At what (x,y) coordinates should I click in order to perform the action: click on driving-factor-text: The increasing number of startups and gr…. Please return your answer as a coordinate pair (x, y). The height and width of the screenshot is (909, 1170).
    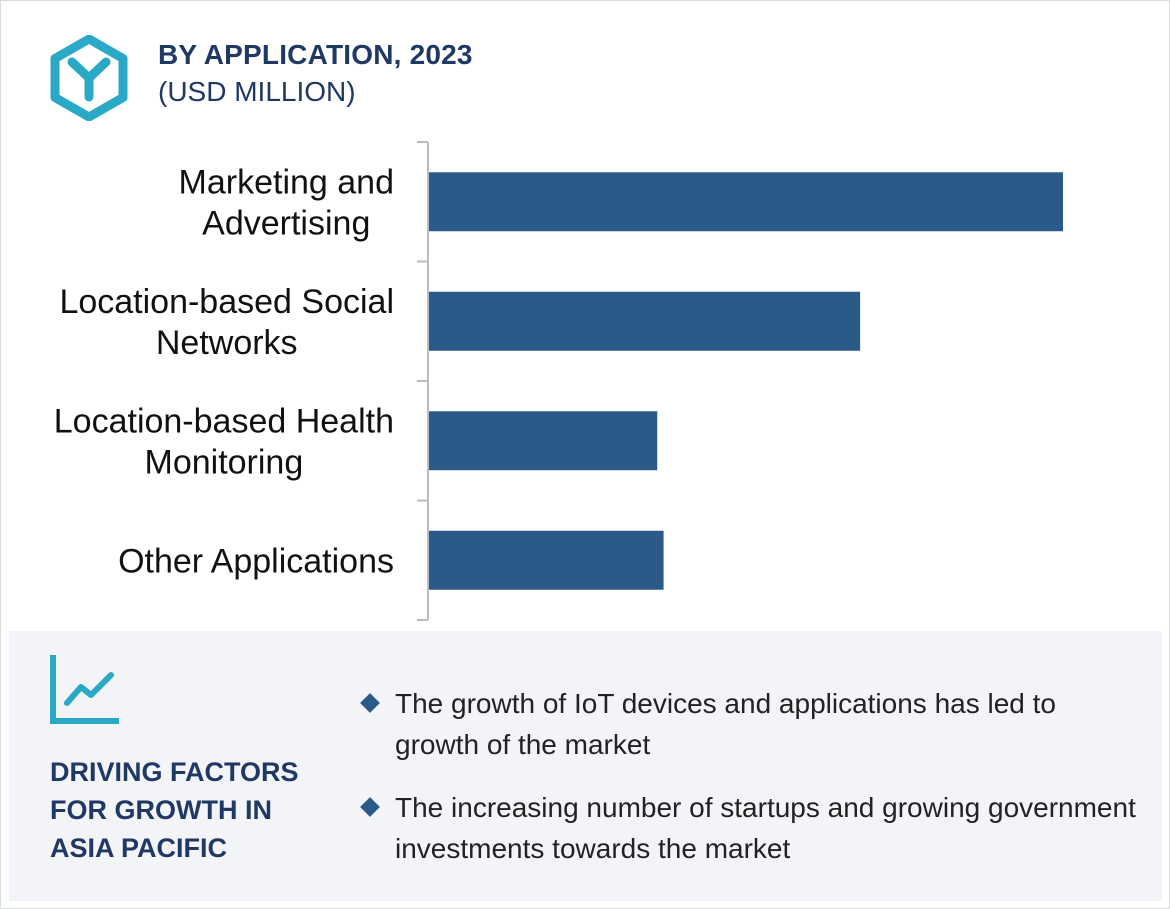
    Looking at the image, I should click on (765, 828).